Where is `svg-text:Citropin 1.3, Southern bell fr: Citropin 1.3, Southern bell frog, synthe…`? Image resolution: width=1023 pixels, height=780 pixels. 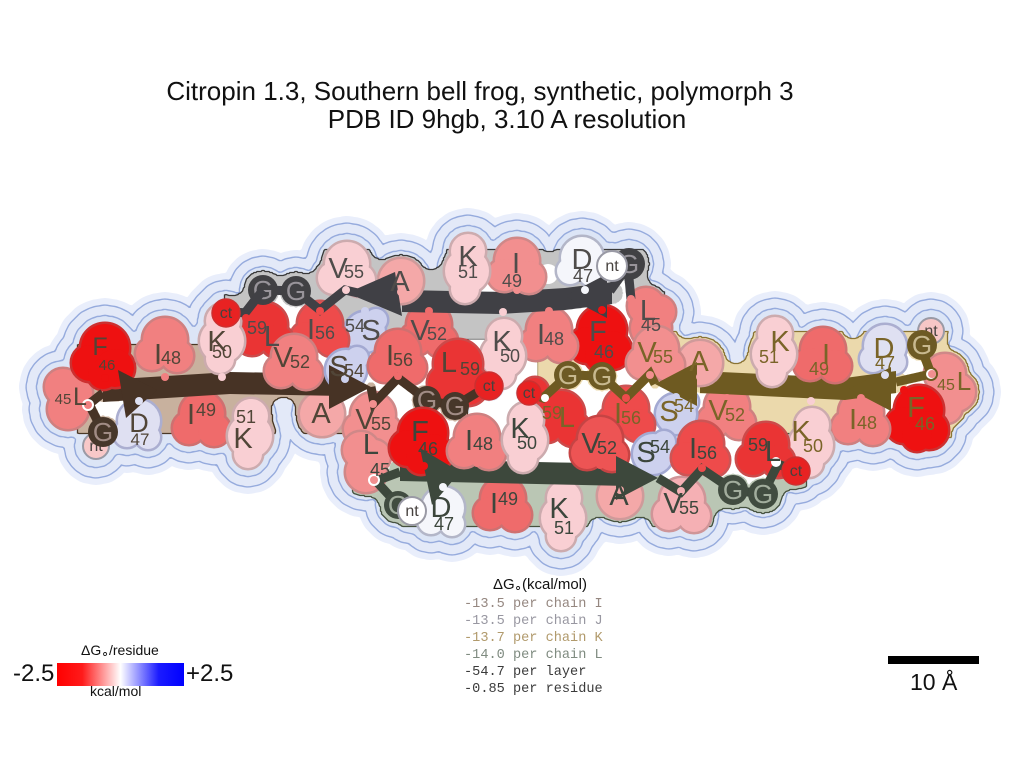
svg-text:Citropin 1.3, Southern bell fr: Citropin 1.3, Southern bell frog, synthe… is located at coordinates (479, 91).